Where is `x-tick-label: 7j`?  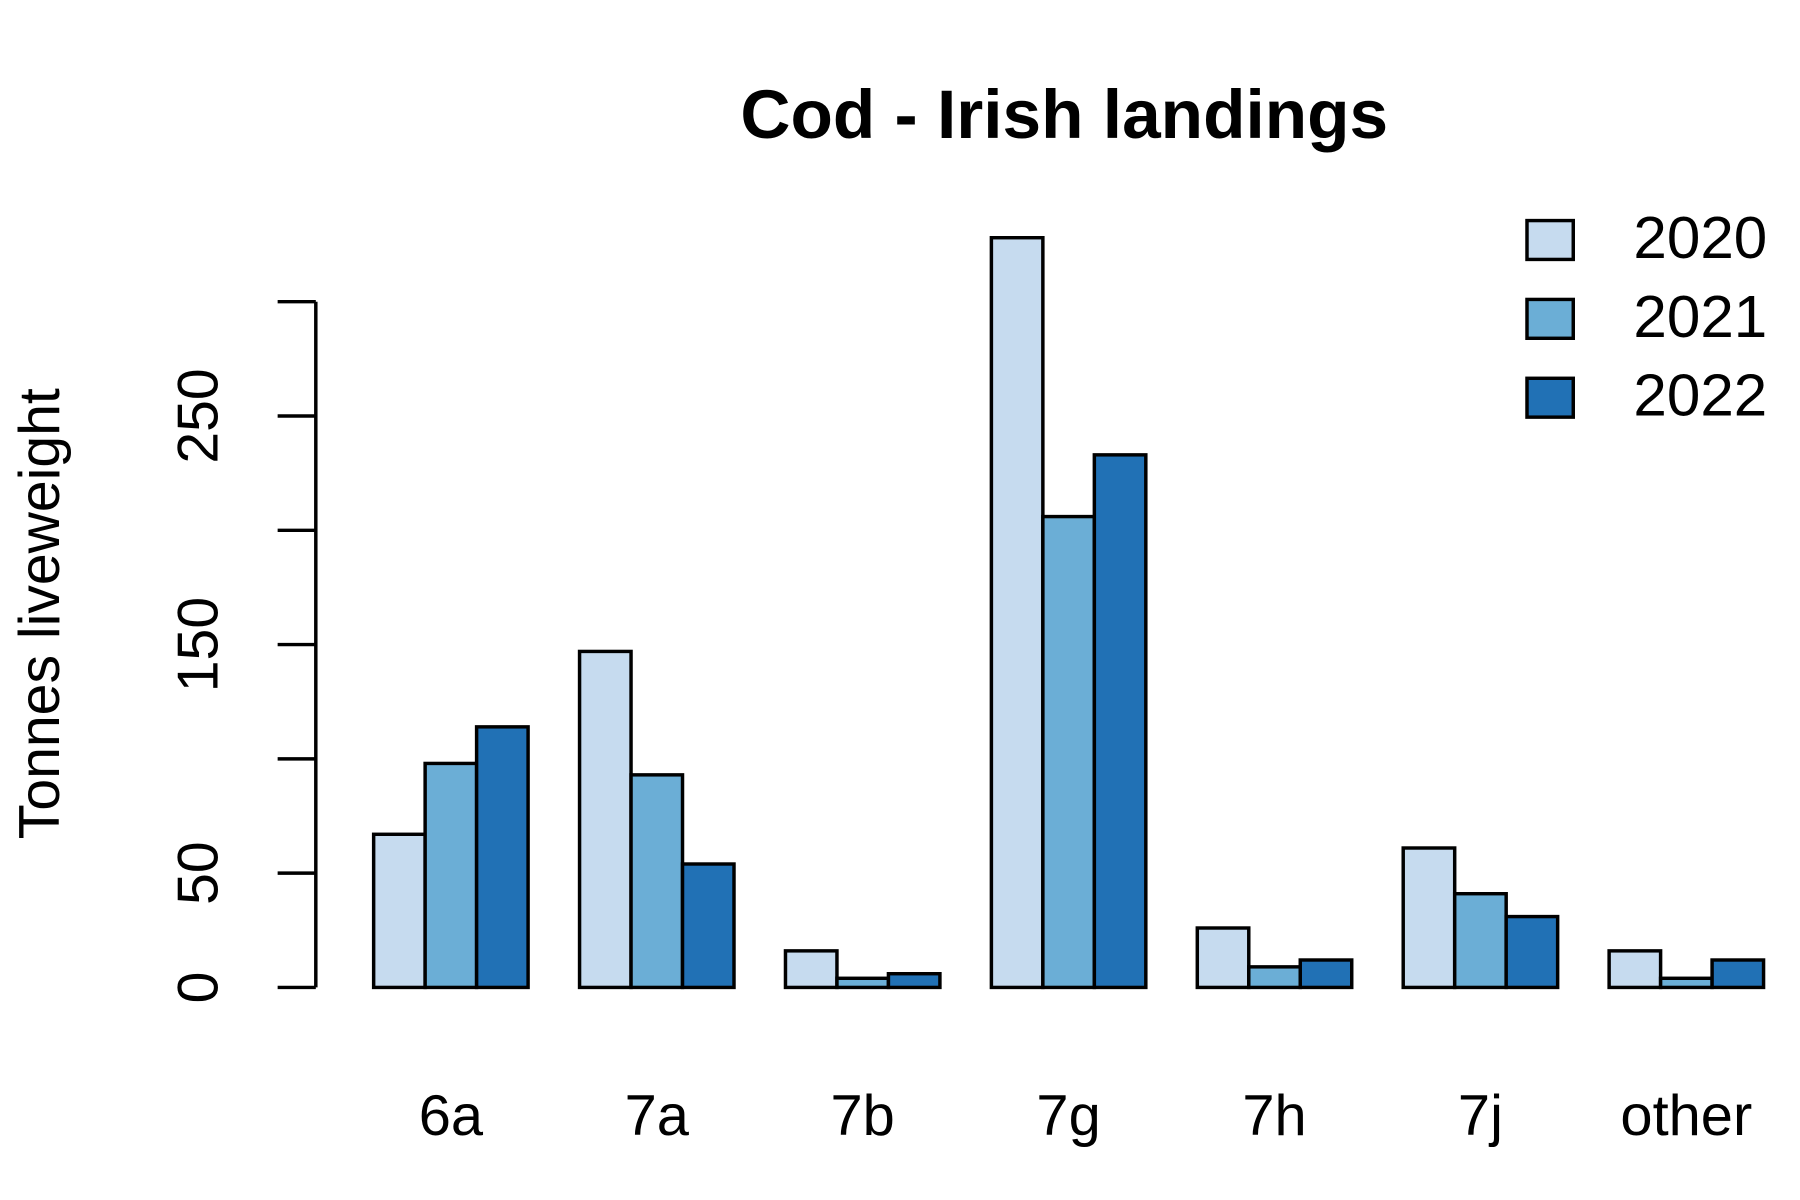
x-tick-label: 7j is located at coordinates (1480, 1116).